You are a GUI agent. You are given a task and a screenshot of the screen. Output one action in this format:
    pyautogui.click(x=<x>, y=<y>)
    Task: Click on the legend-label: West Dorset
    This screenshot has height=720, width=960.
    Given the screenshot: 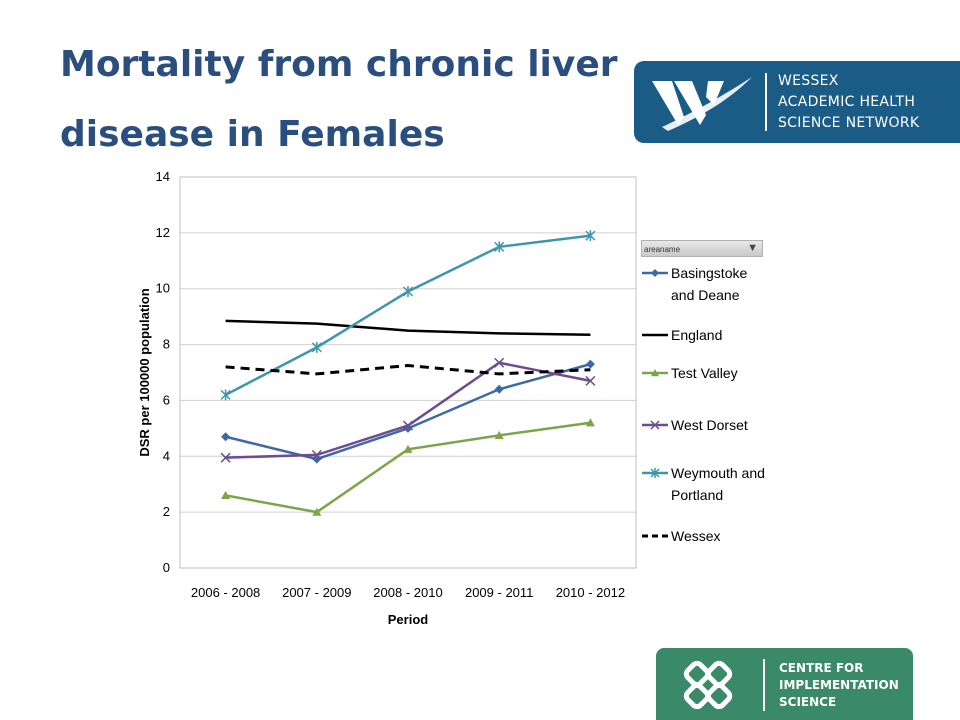 What is the action you would take?
    pyautogui.click(x=709, y=425)
    